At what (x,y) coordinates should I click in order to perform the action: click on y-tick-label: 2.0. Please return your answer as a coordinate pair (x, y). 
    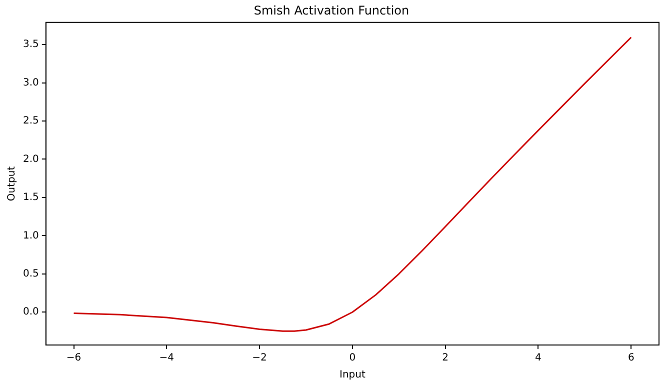
    Looking at the image, I should click on (30, 159).